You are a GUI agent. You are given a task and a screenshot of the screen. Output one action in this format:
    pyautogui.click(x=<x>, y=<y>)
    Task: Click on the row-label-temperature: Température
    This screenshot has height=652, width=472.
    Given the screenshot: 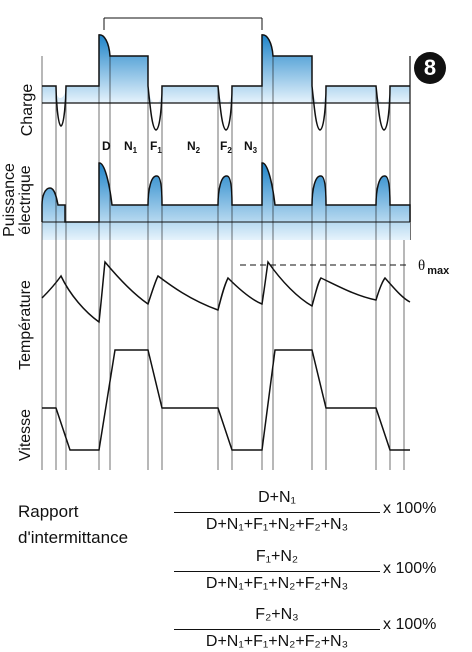 What is the action you would take?
    pyautogui.click(x=25, y=325)
    